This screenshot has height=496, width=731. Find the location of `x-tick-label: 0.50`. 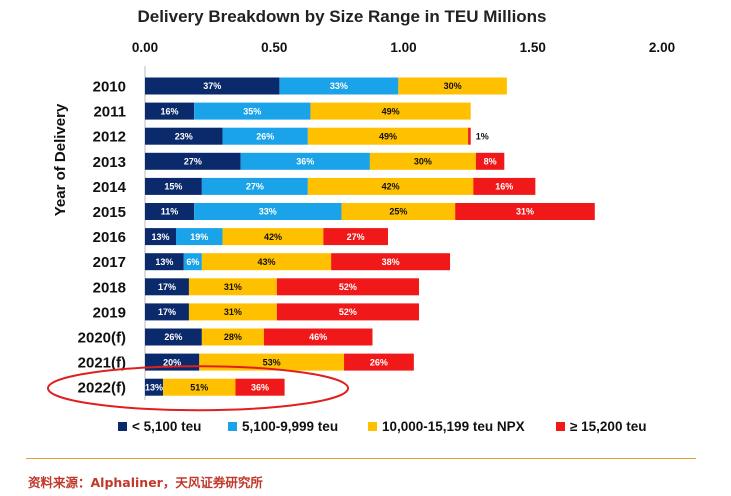

x-tick-label: 0.50 is located at coordinates (274, 47).